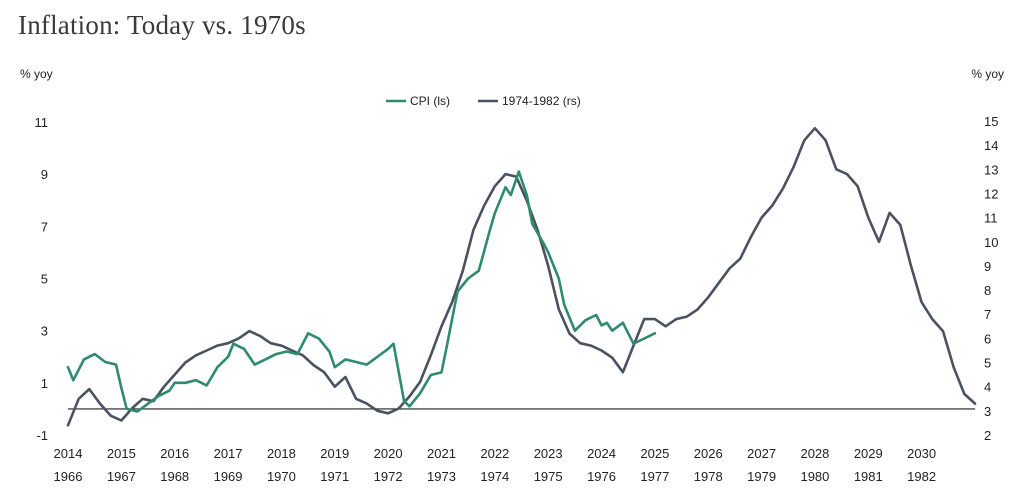  I want to click on x-top-tick-label: 2028, so click(814, 453).